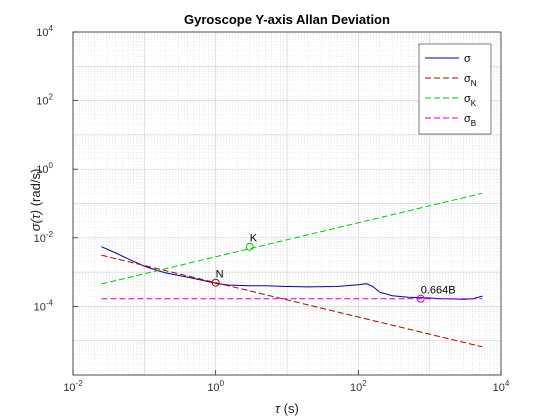  I want to click on y-tick-exponent: 0, so click(51, 165).